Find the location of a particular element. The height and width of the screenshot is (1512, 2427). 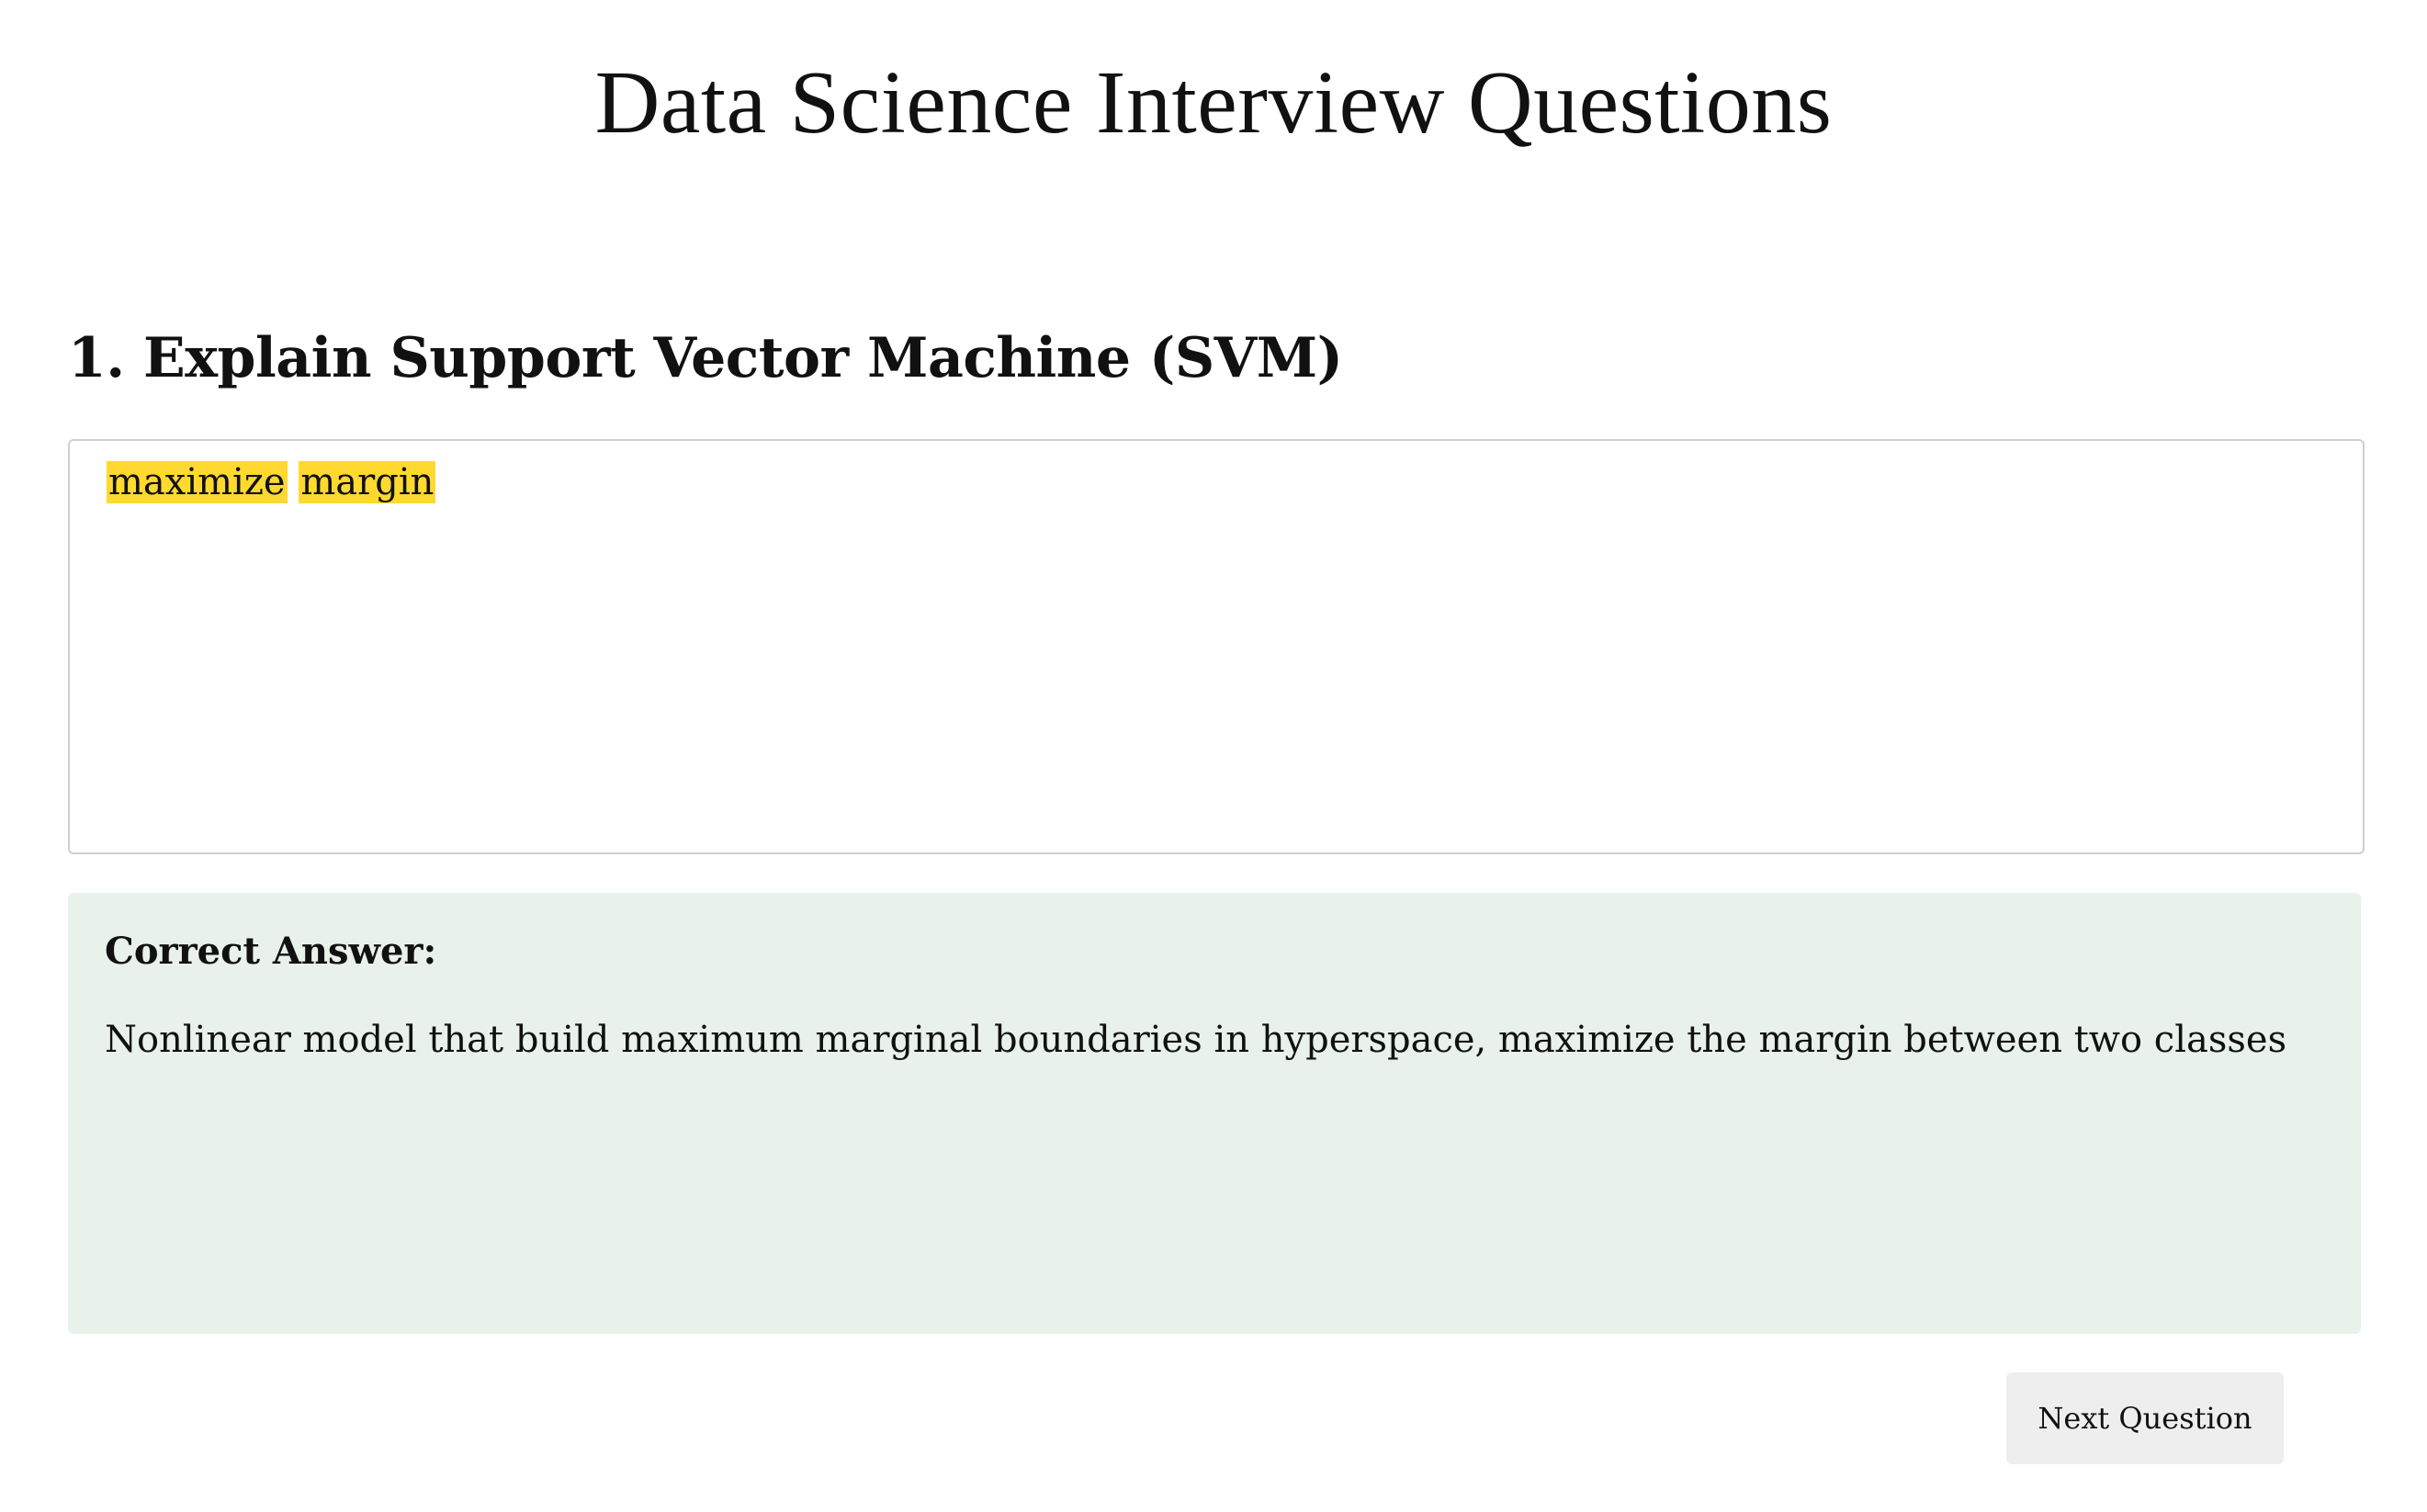

highlighted-word: margin is located at coordinates (367, 482).